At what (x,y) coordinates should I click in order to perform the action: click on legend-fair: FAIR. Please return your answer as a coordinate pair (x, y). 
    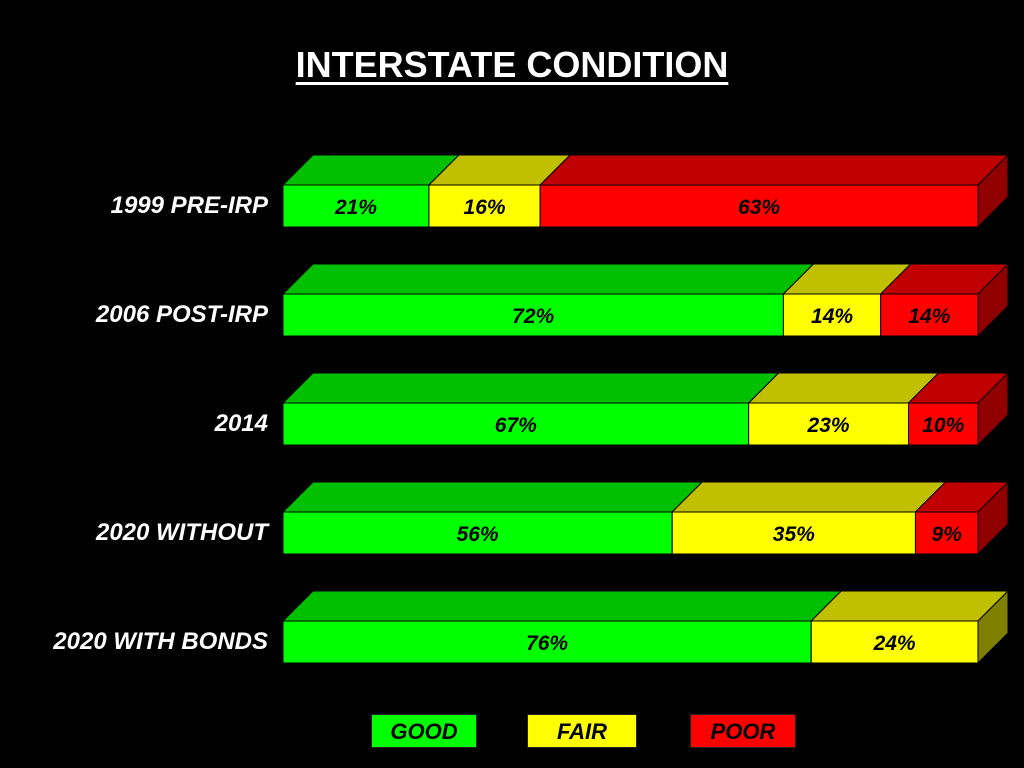
    Looking at the image, I should click on (582, 731).